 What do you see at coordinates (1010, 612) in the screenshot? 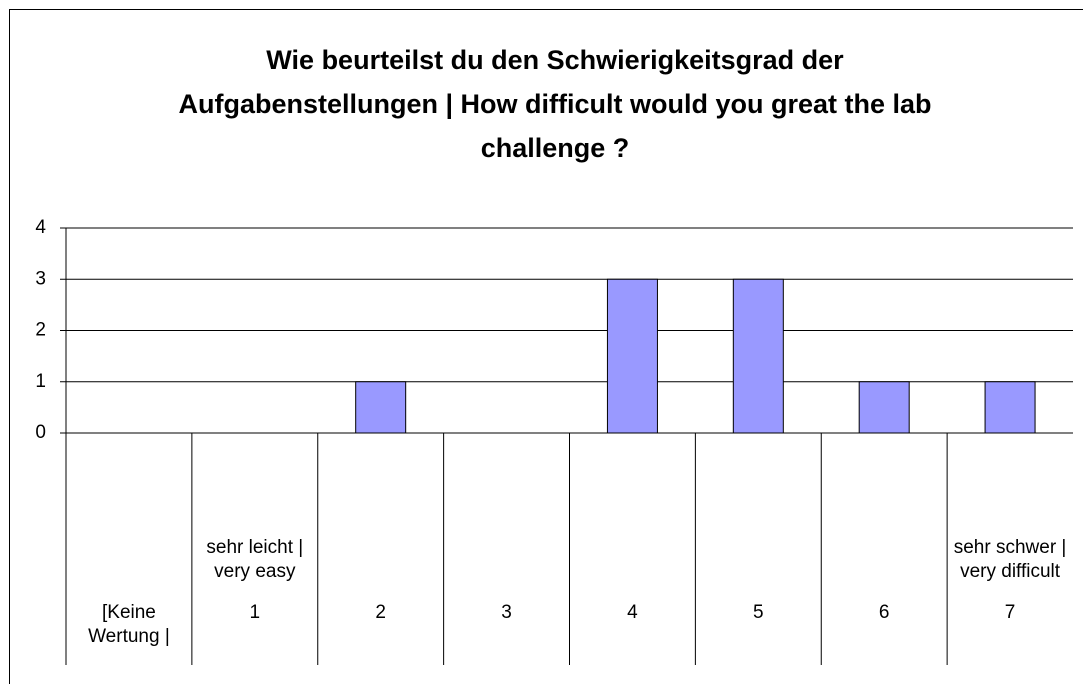
I see `x-tick-label: 7` at bounding box center [1010, 612].